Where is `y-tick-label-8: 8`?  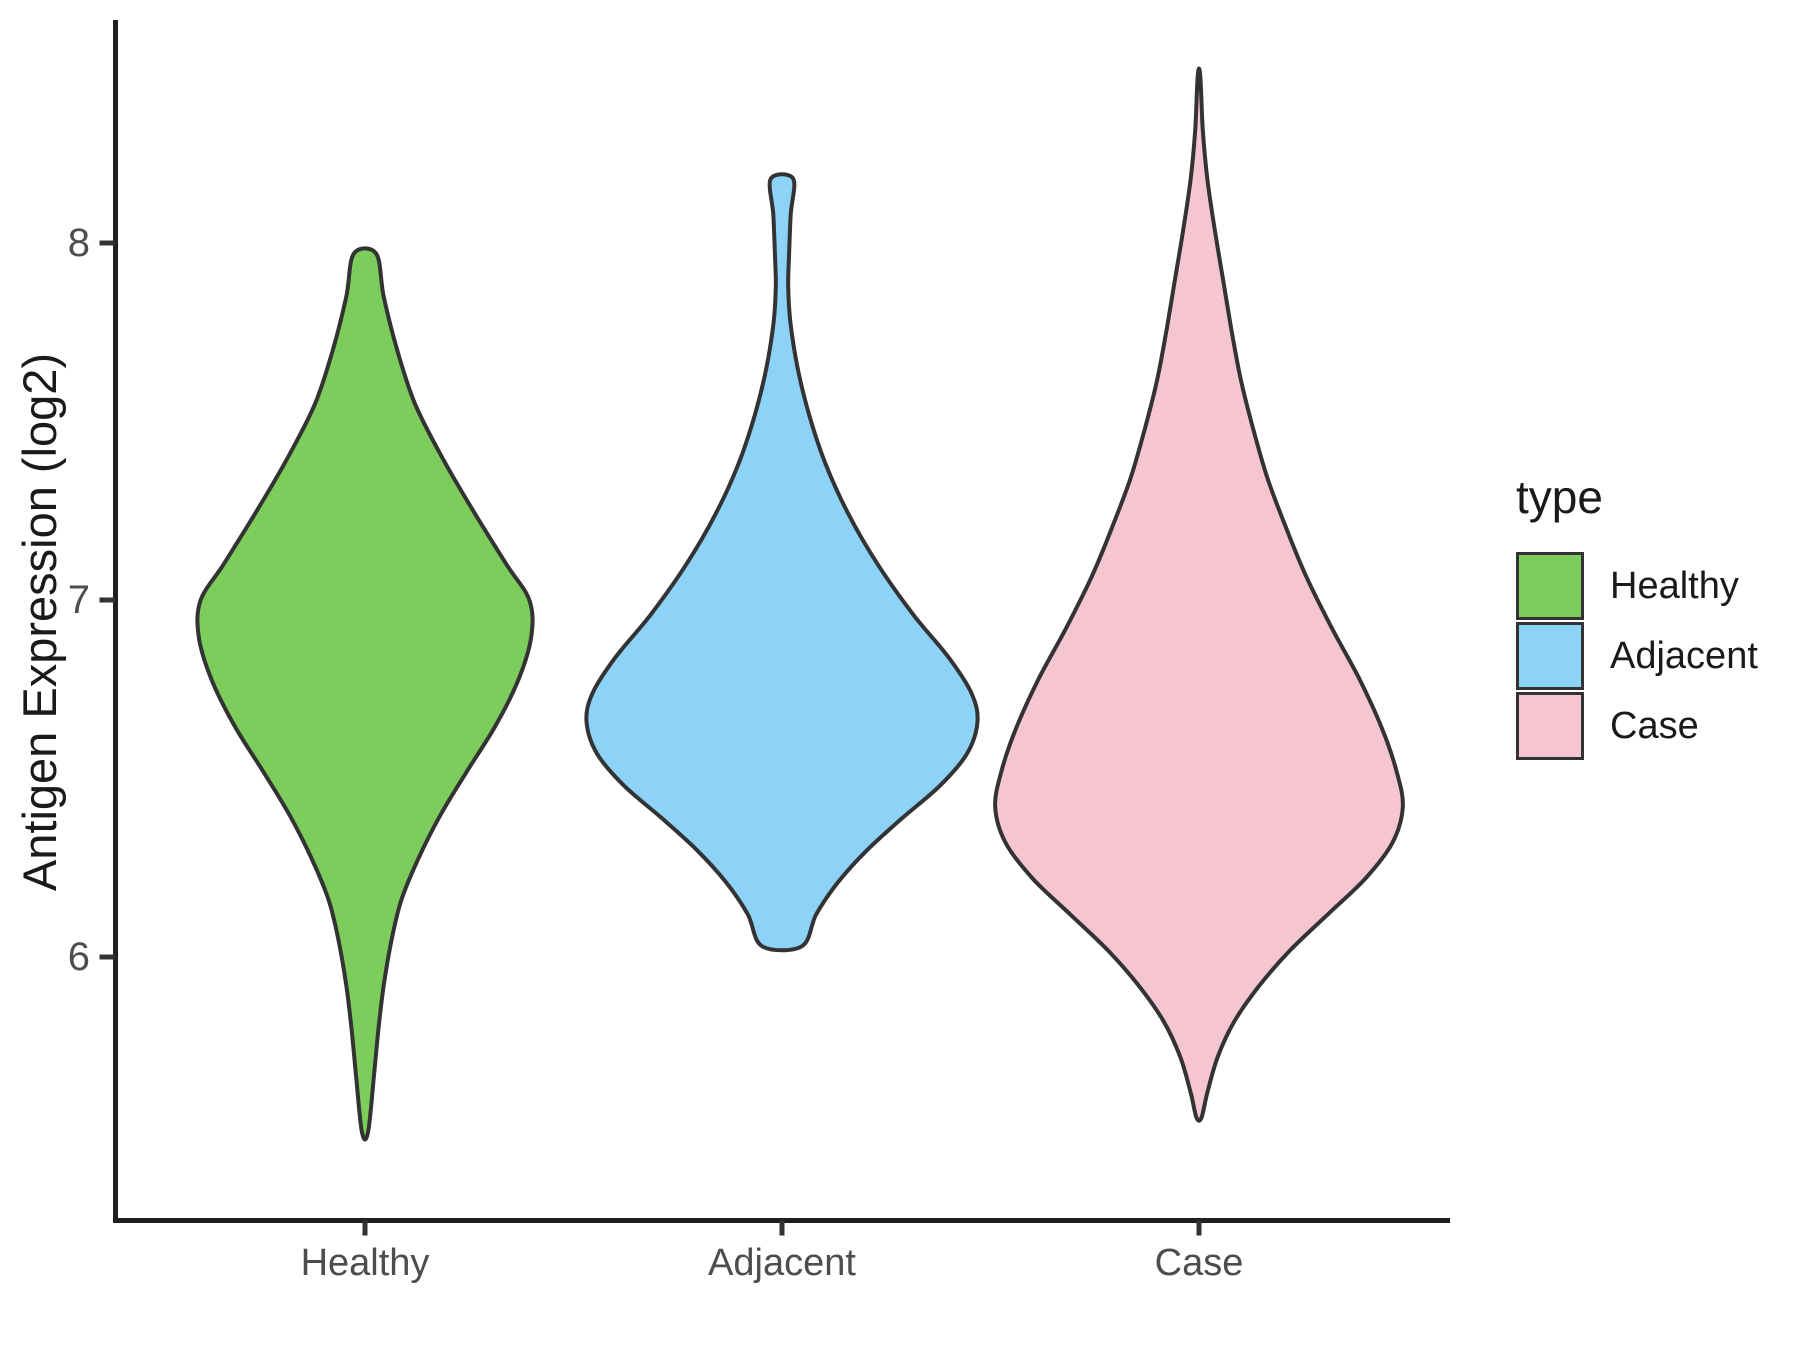 y-tick-label-8: 8 is located at coordinates (78, 243).